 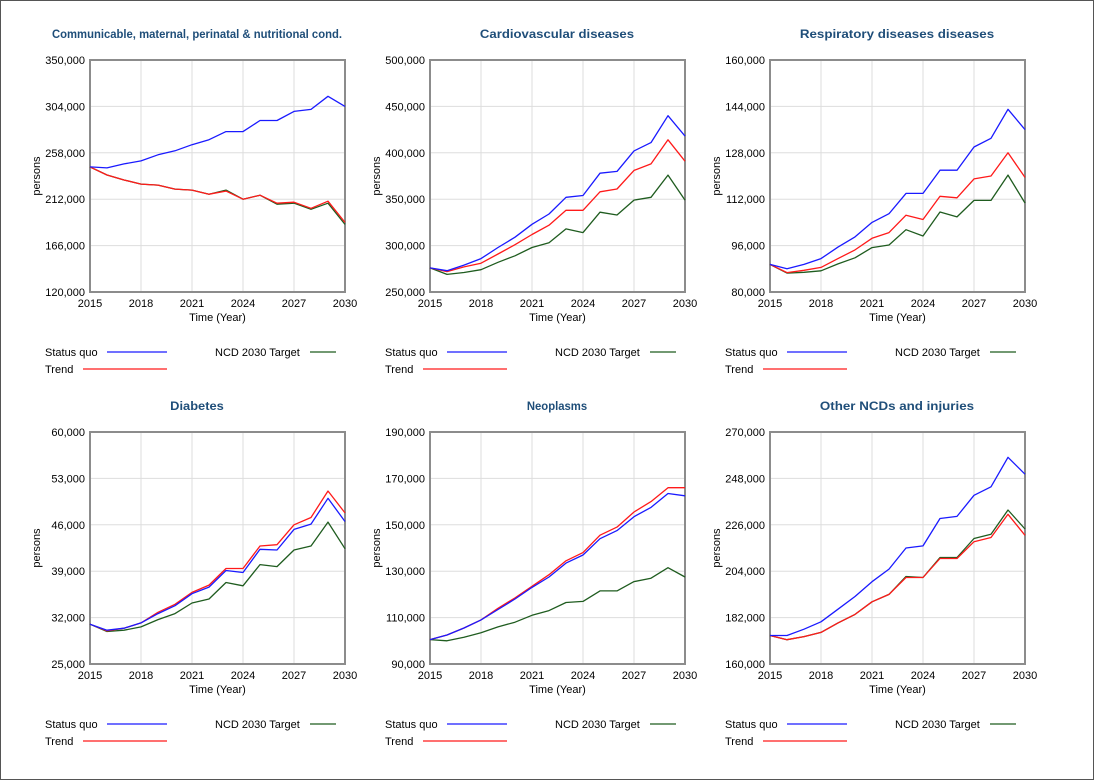 I want to click on y-tick-label: 182,000, so click(x=745, y=619).